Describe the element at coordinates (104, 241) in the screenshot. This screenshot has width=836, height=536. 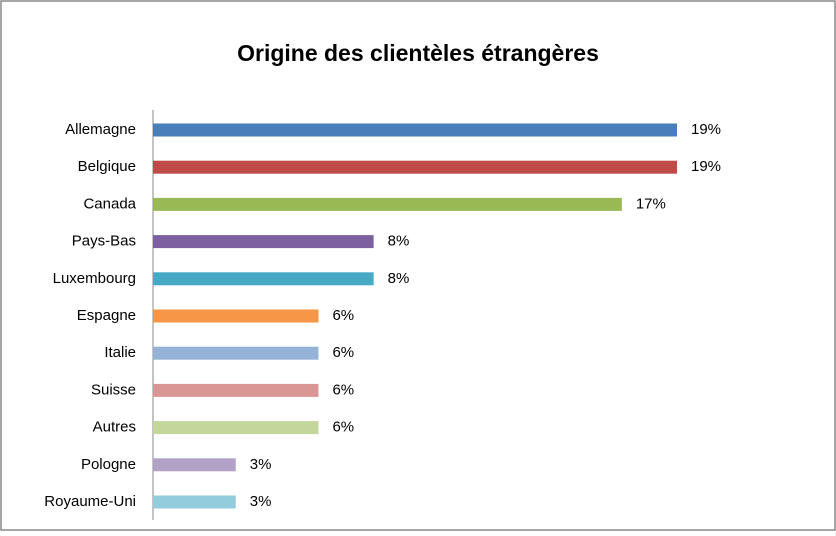
I see `y-tick-label: Pays-Bas` at that location.